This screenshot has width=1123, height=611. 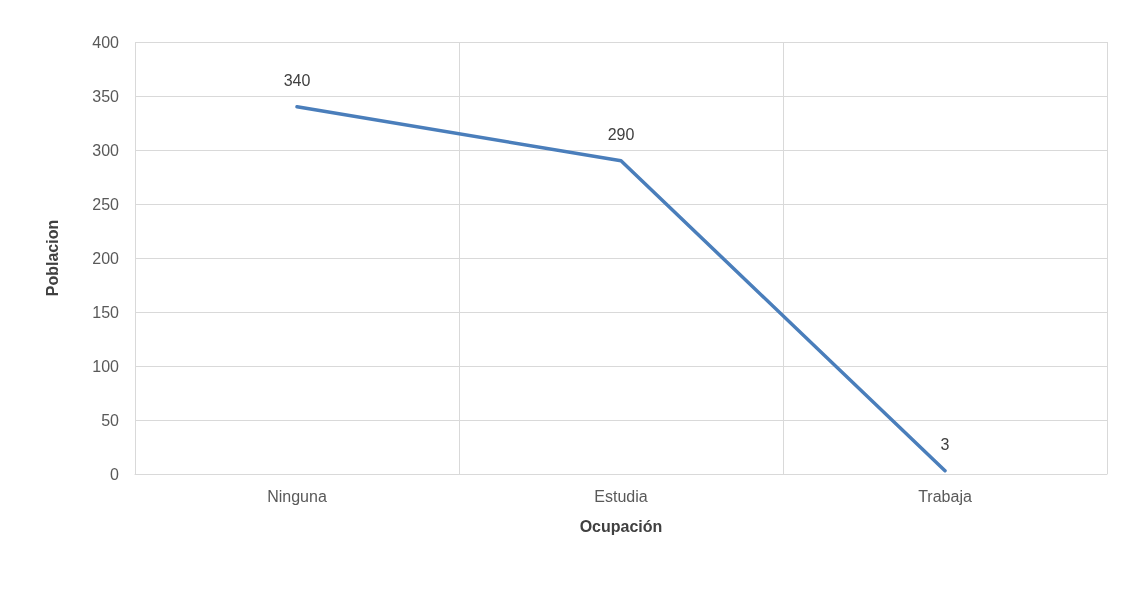 What do you see at coordinates (106, 96) in the screenshot?
I see `y-tick-label: 350` at bounding box center [106, 96].